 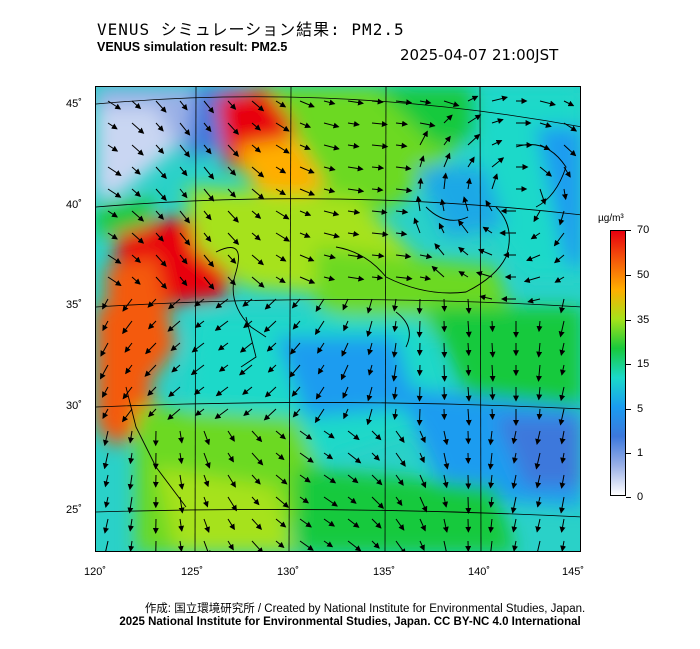 What do you see at coordinates (573, 572) in the screenshot?
I see `lon-label-145: 145˚` at bounding box center [573, 572].